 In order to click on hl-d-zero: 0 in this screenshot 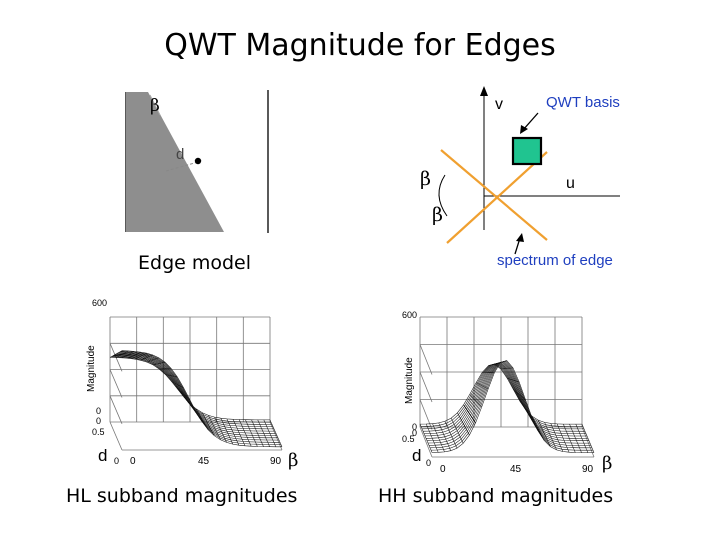, I will do `click(117, 461)`.